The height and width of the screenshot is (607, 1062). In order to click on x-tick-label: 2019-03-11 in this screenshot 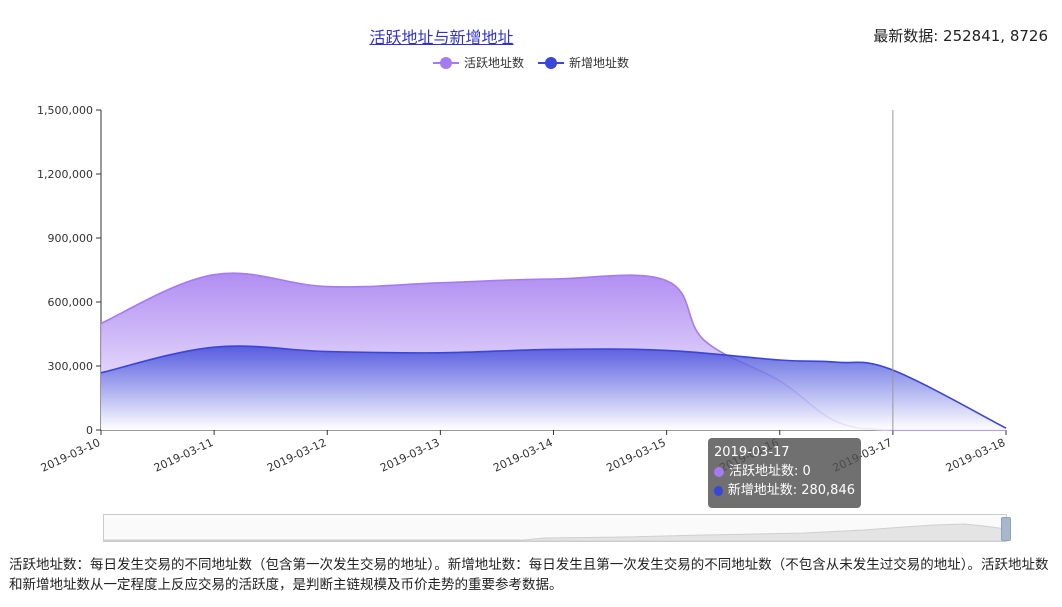, I will do `click(183, 455)`.